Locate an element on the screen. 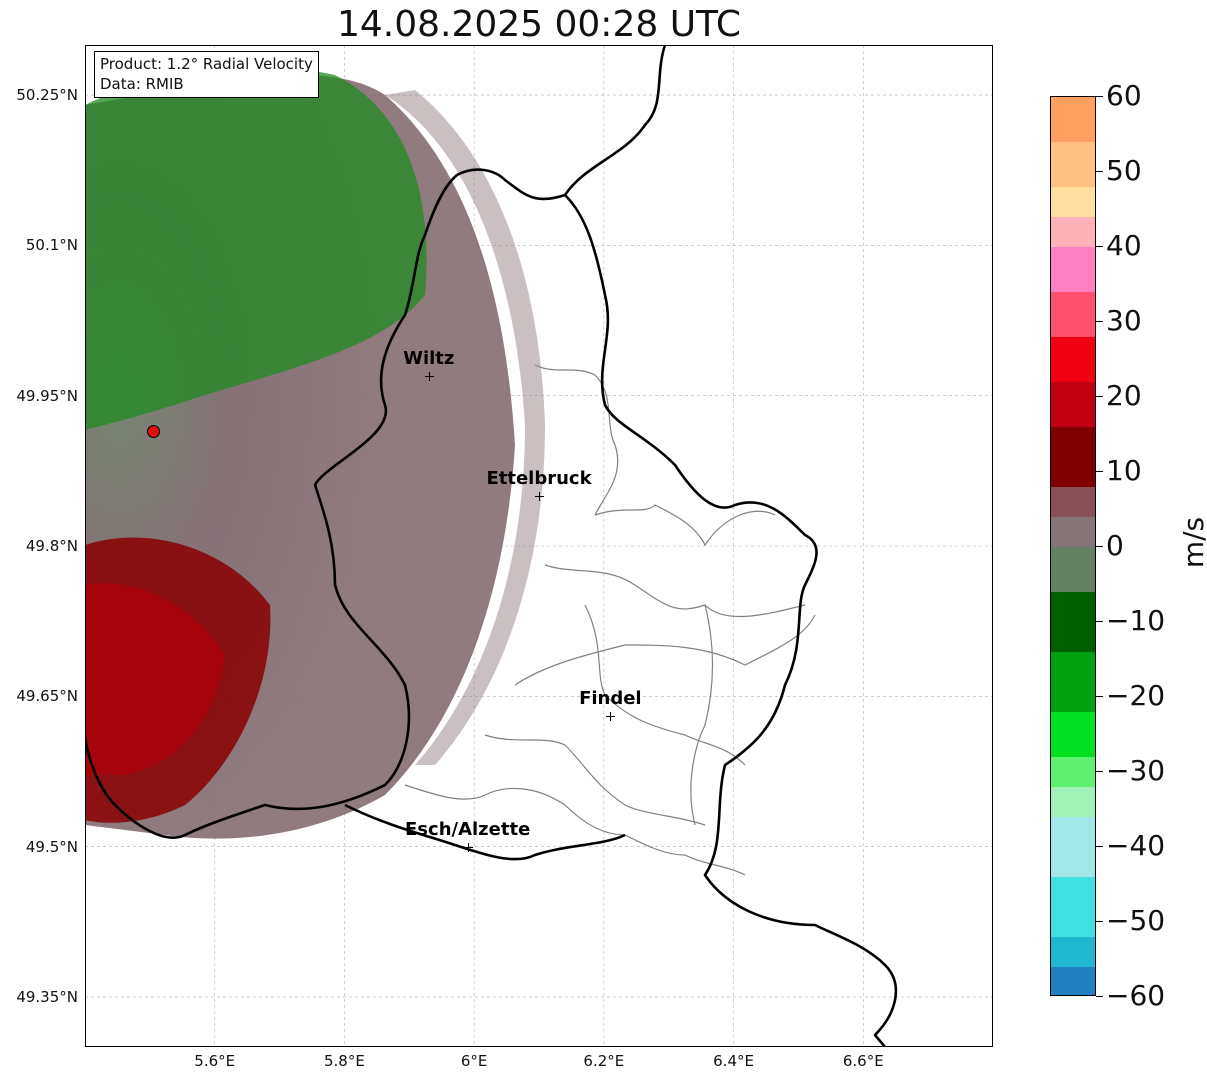  lat-tick-label: 49.8°N is located at coordinates (51, 546).